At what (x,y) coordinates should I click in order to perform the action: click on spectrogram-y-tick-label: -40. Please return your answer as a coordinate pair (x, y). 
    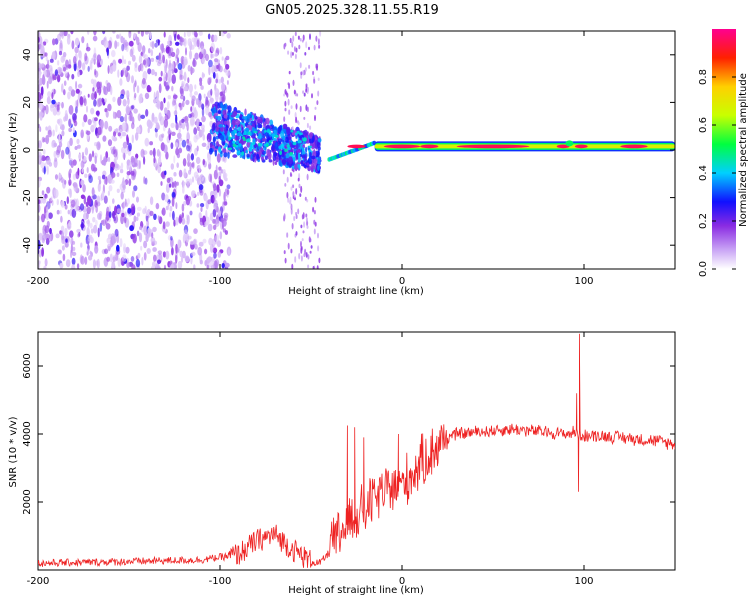
    Looking at the image, I should click on (27, 245).